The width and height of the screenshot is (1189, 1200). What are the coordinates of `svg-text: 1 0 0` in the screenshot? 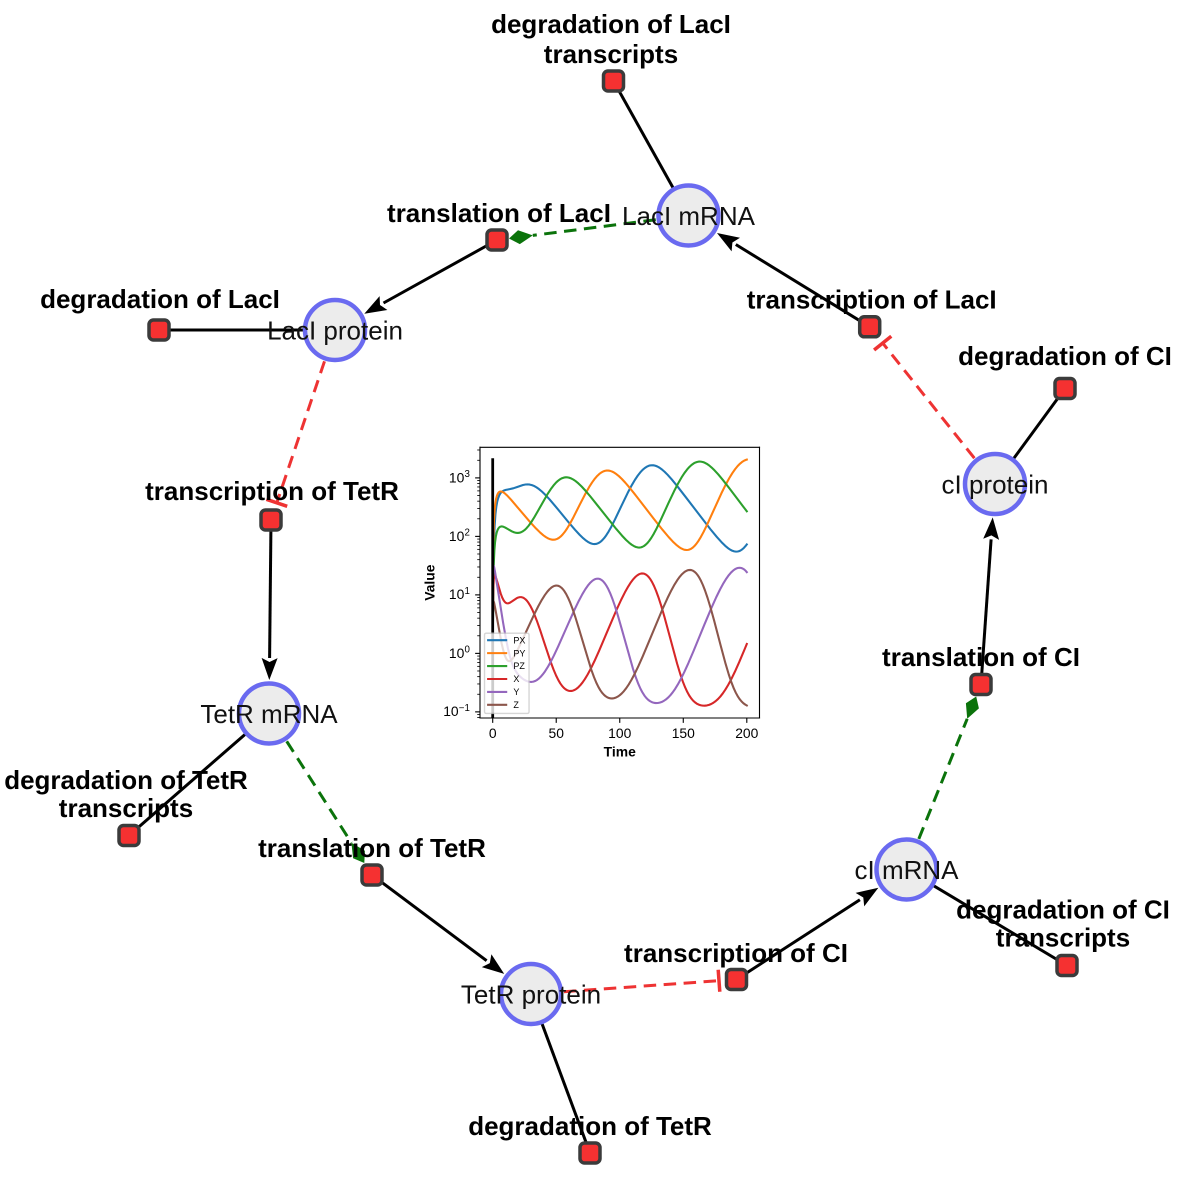 It's located at (460, 650).